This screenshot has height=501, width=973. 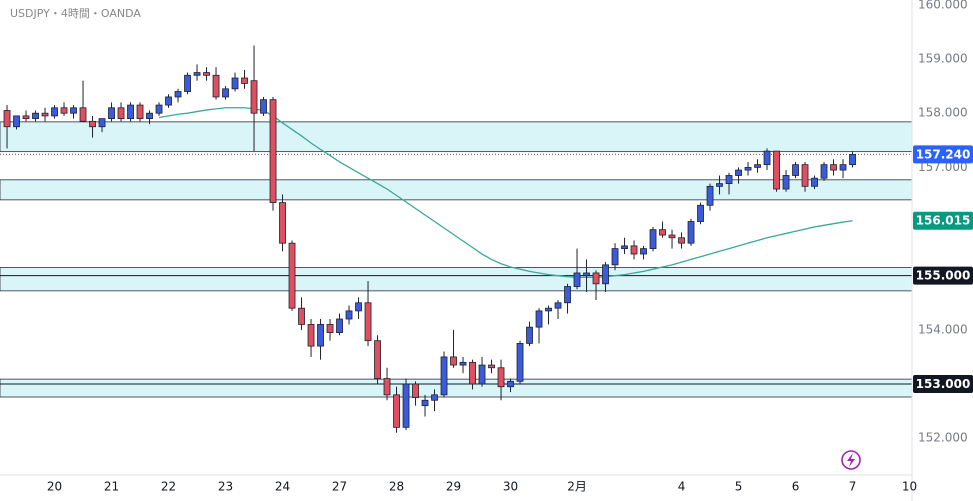 What do you see at coordinates (111, 487) in the screenshot?
I see `x-tick-label: 21` at bounding box center [111, 487].